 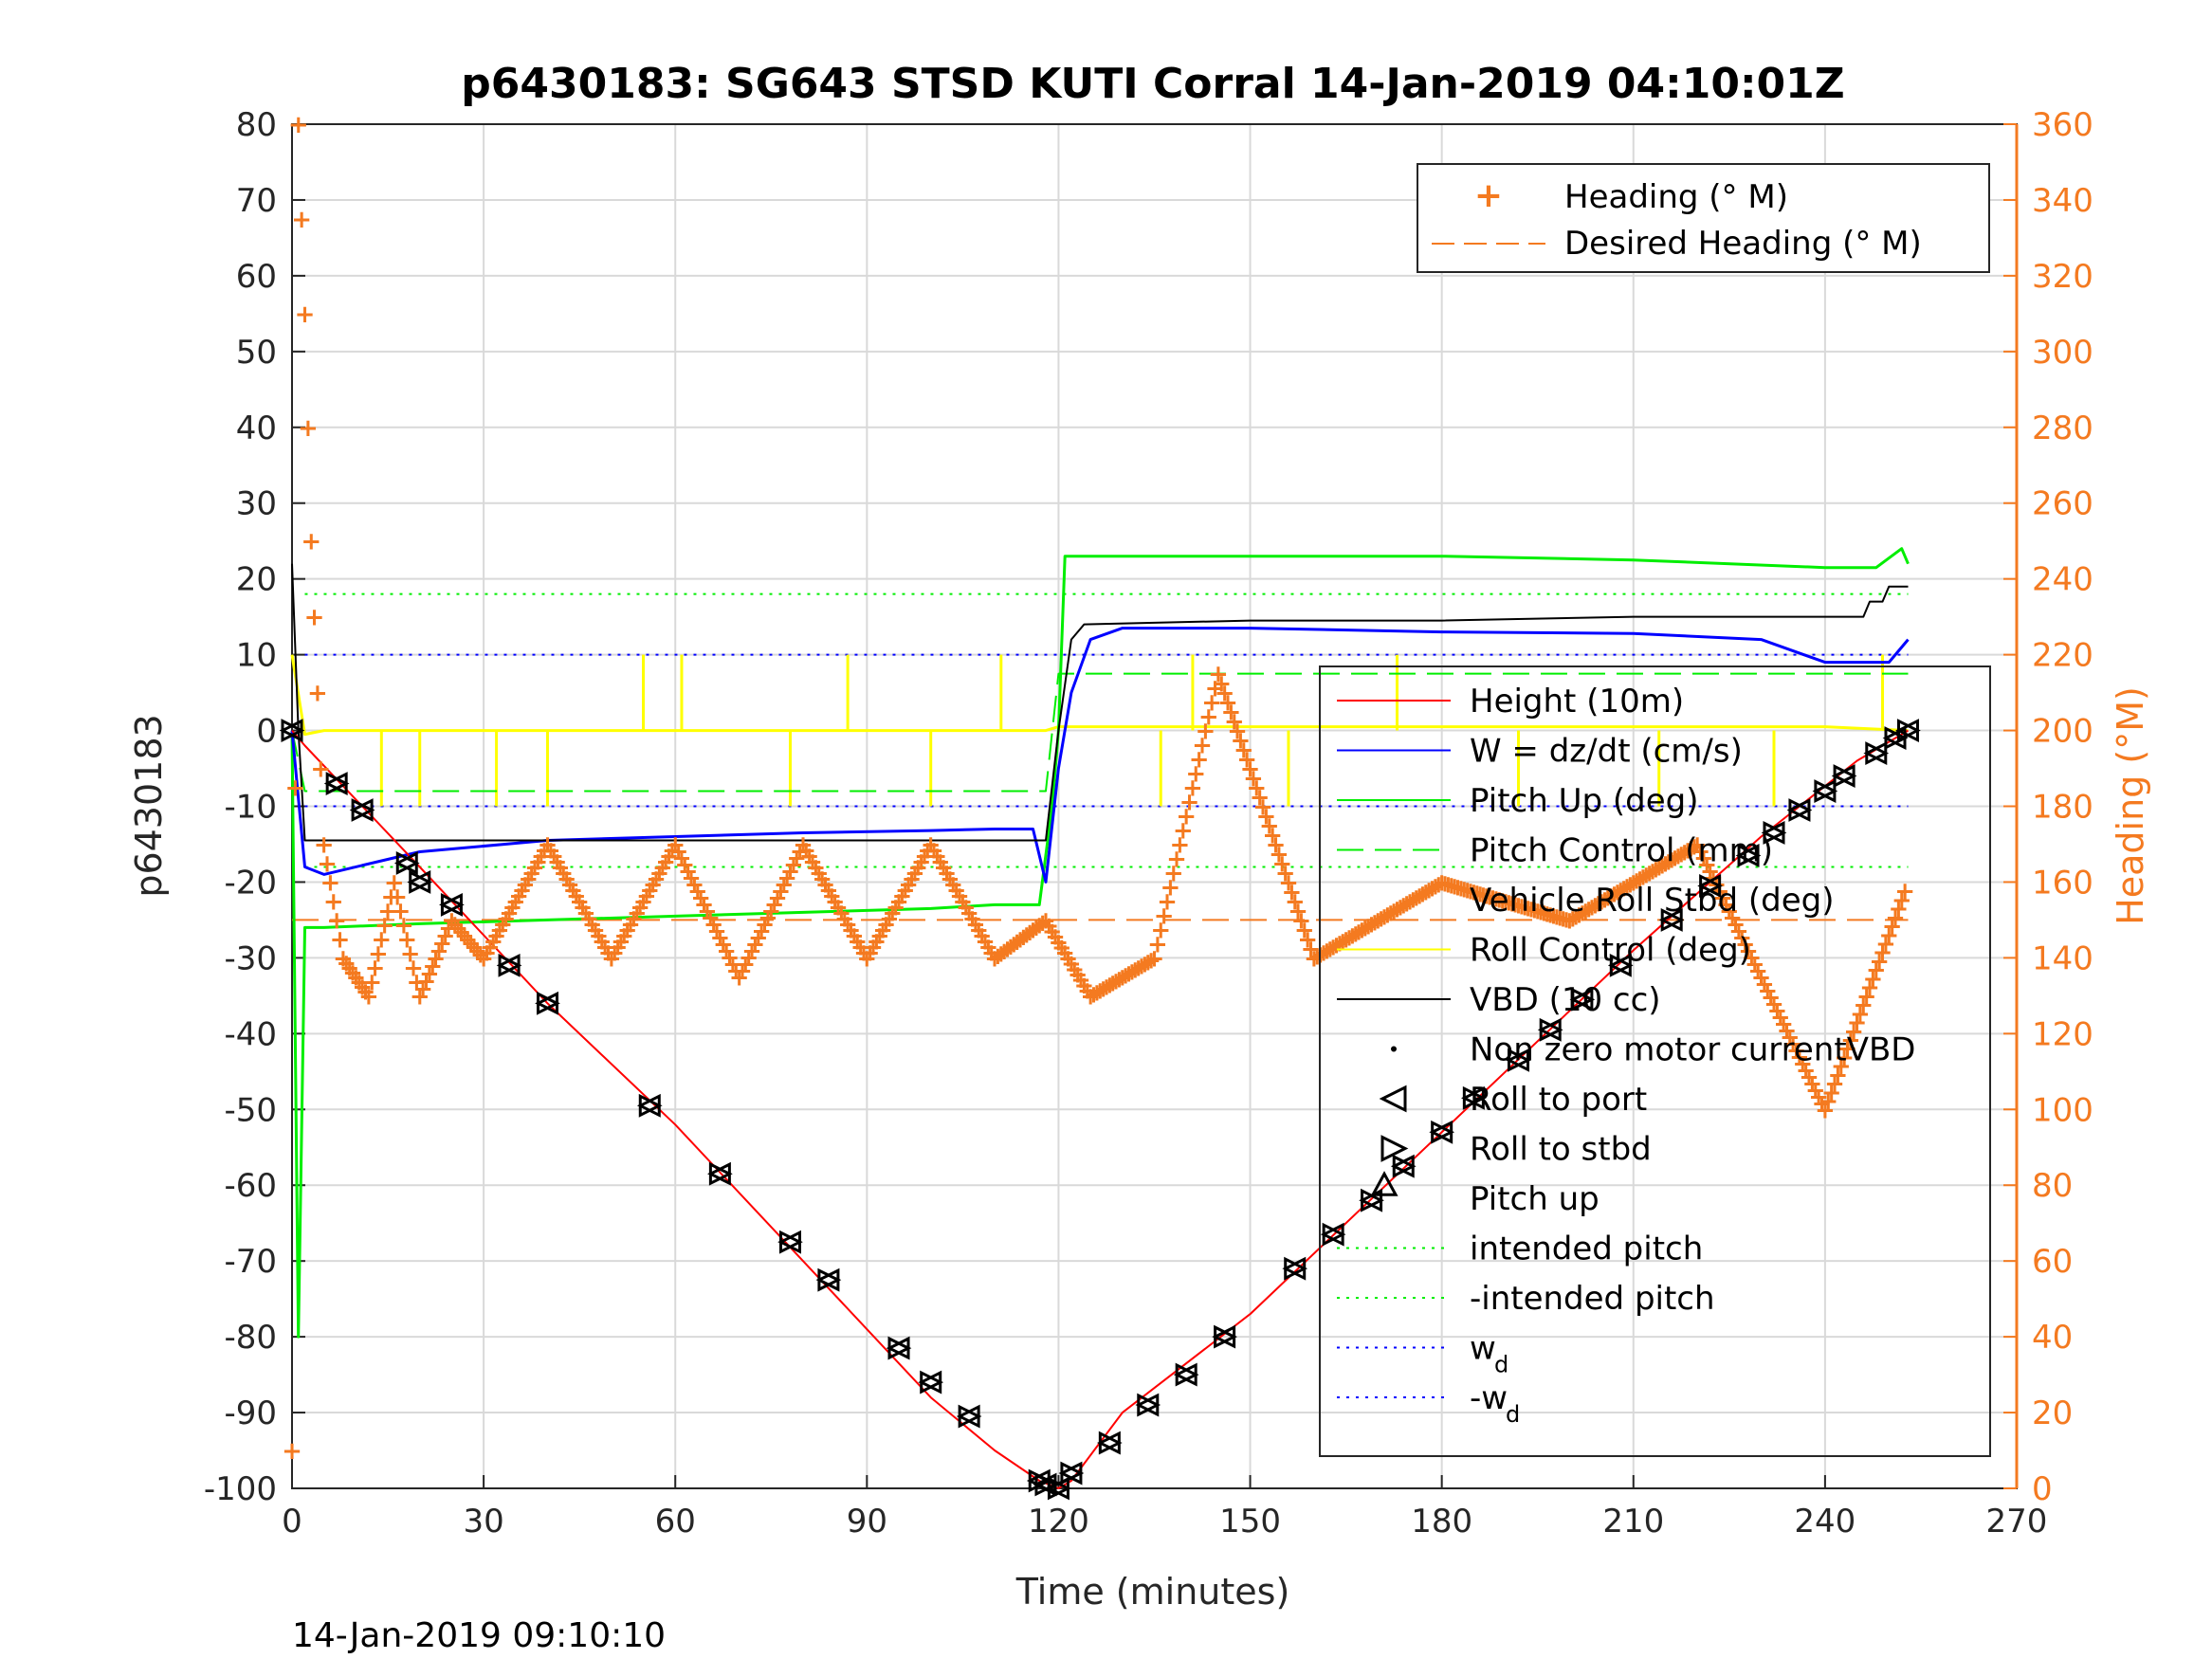 What do you see at coordinates (2017, 1521) in the screenshot?
I see `x-tick-label: 270` at bounding box center [2017, 1521].